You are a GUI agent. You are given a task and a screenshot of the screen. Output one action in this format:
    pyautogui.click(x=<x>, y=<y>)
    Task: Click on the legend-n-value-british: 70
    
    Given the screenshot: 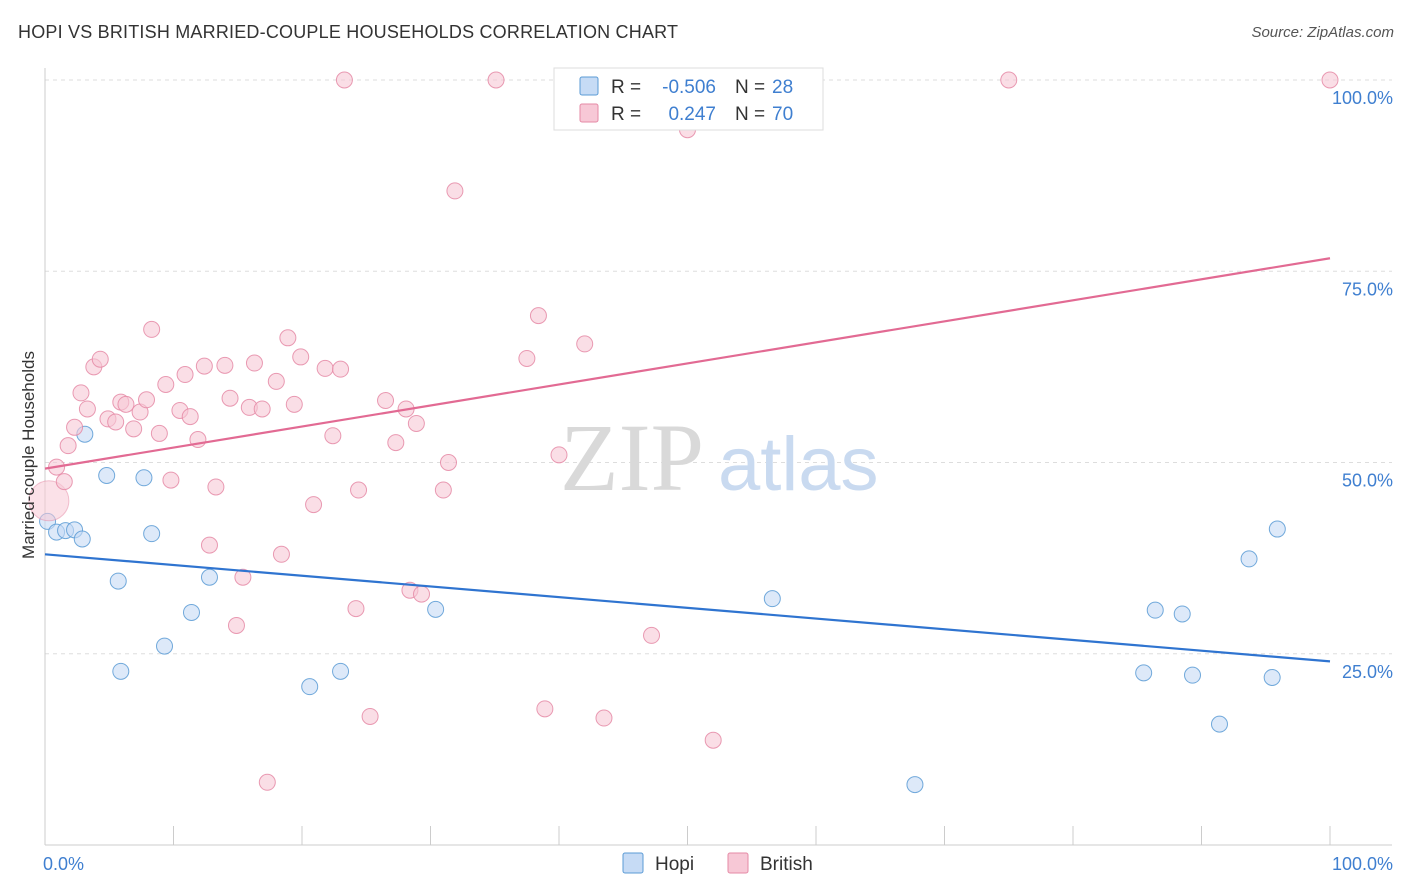 What is the action you would take?
    pyautogui.click(x=782, y=114)
    